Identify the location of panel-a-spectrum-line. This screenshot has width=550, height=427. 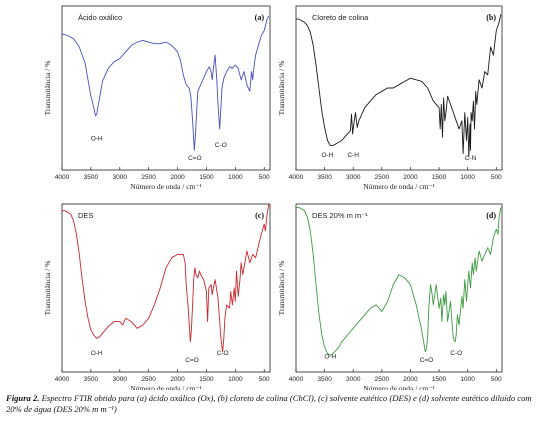
(165, 83).